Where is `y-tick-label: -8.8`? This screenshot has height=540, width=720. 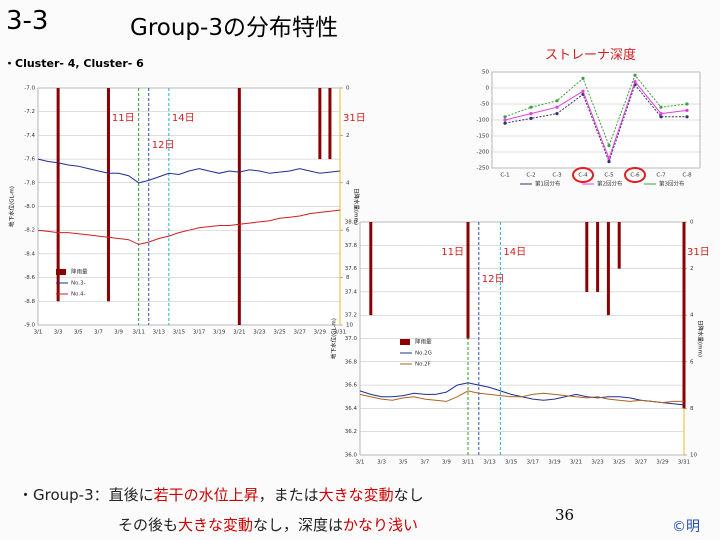 y-tick-label: -8.8 is located at coordinates (29, 302).